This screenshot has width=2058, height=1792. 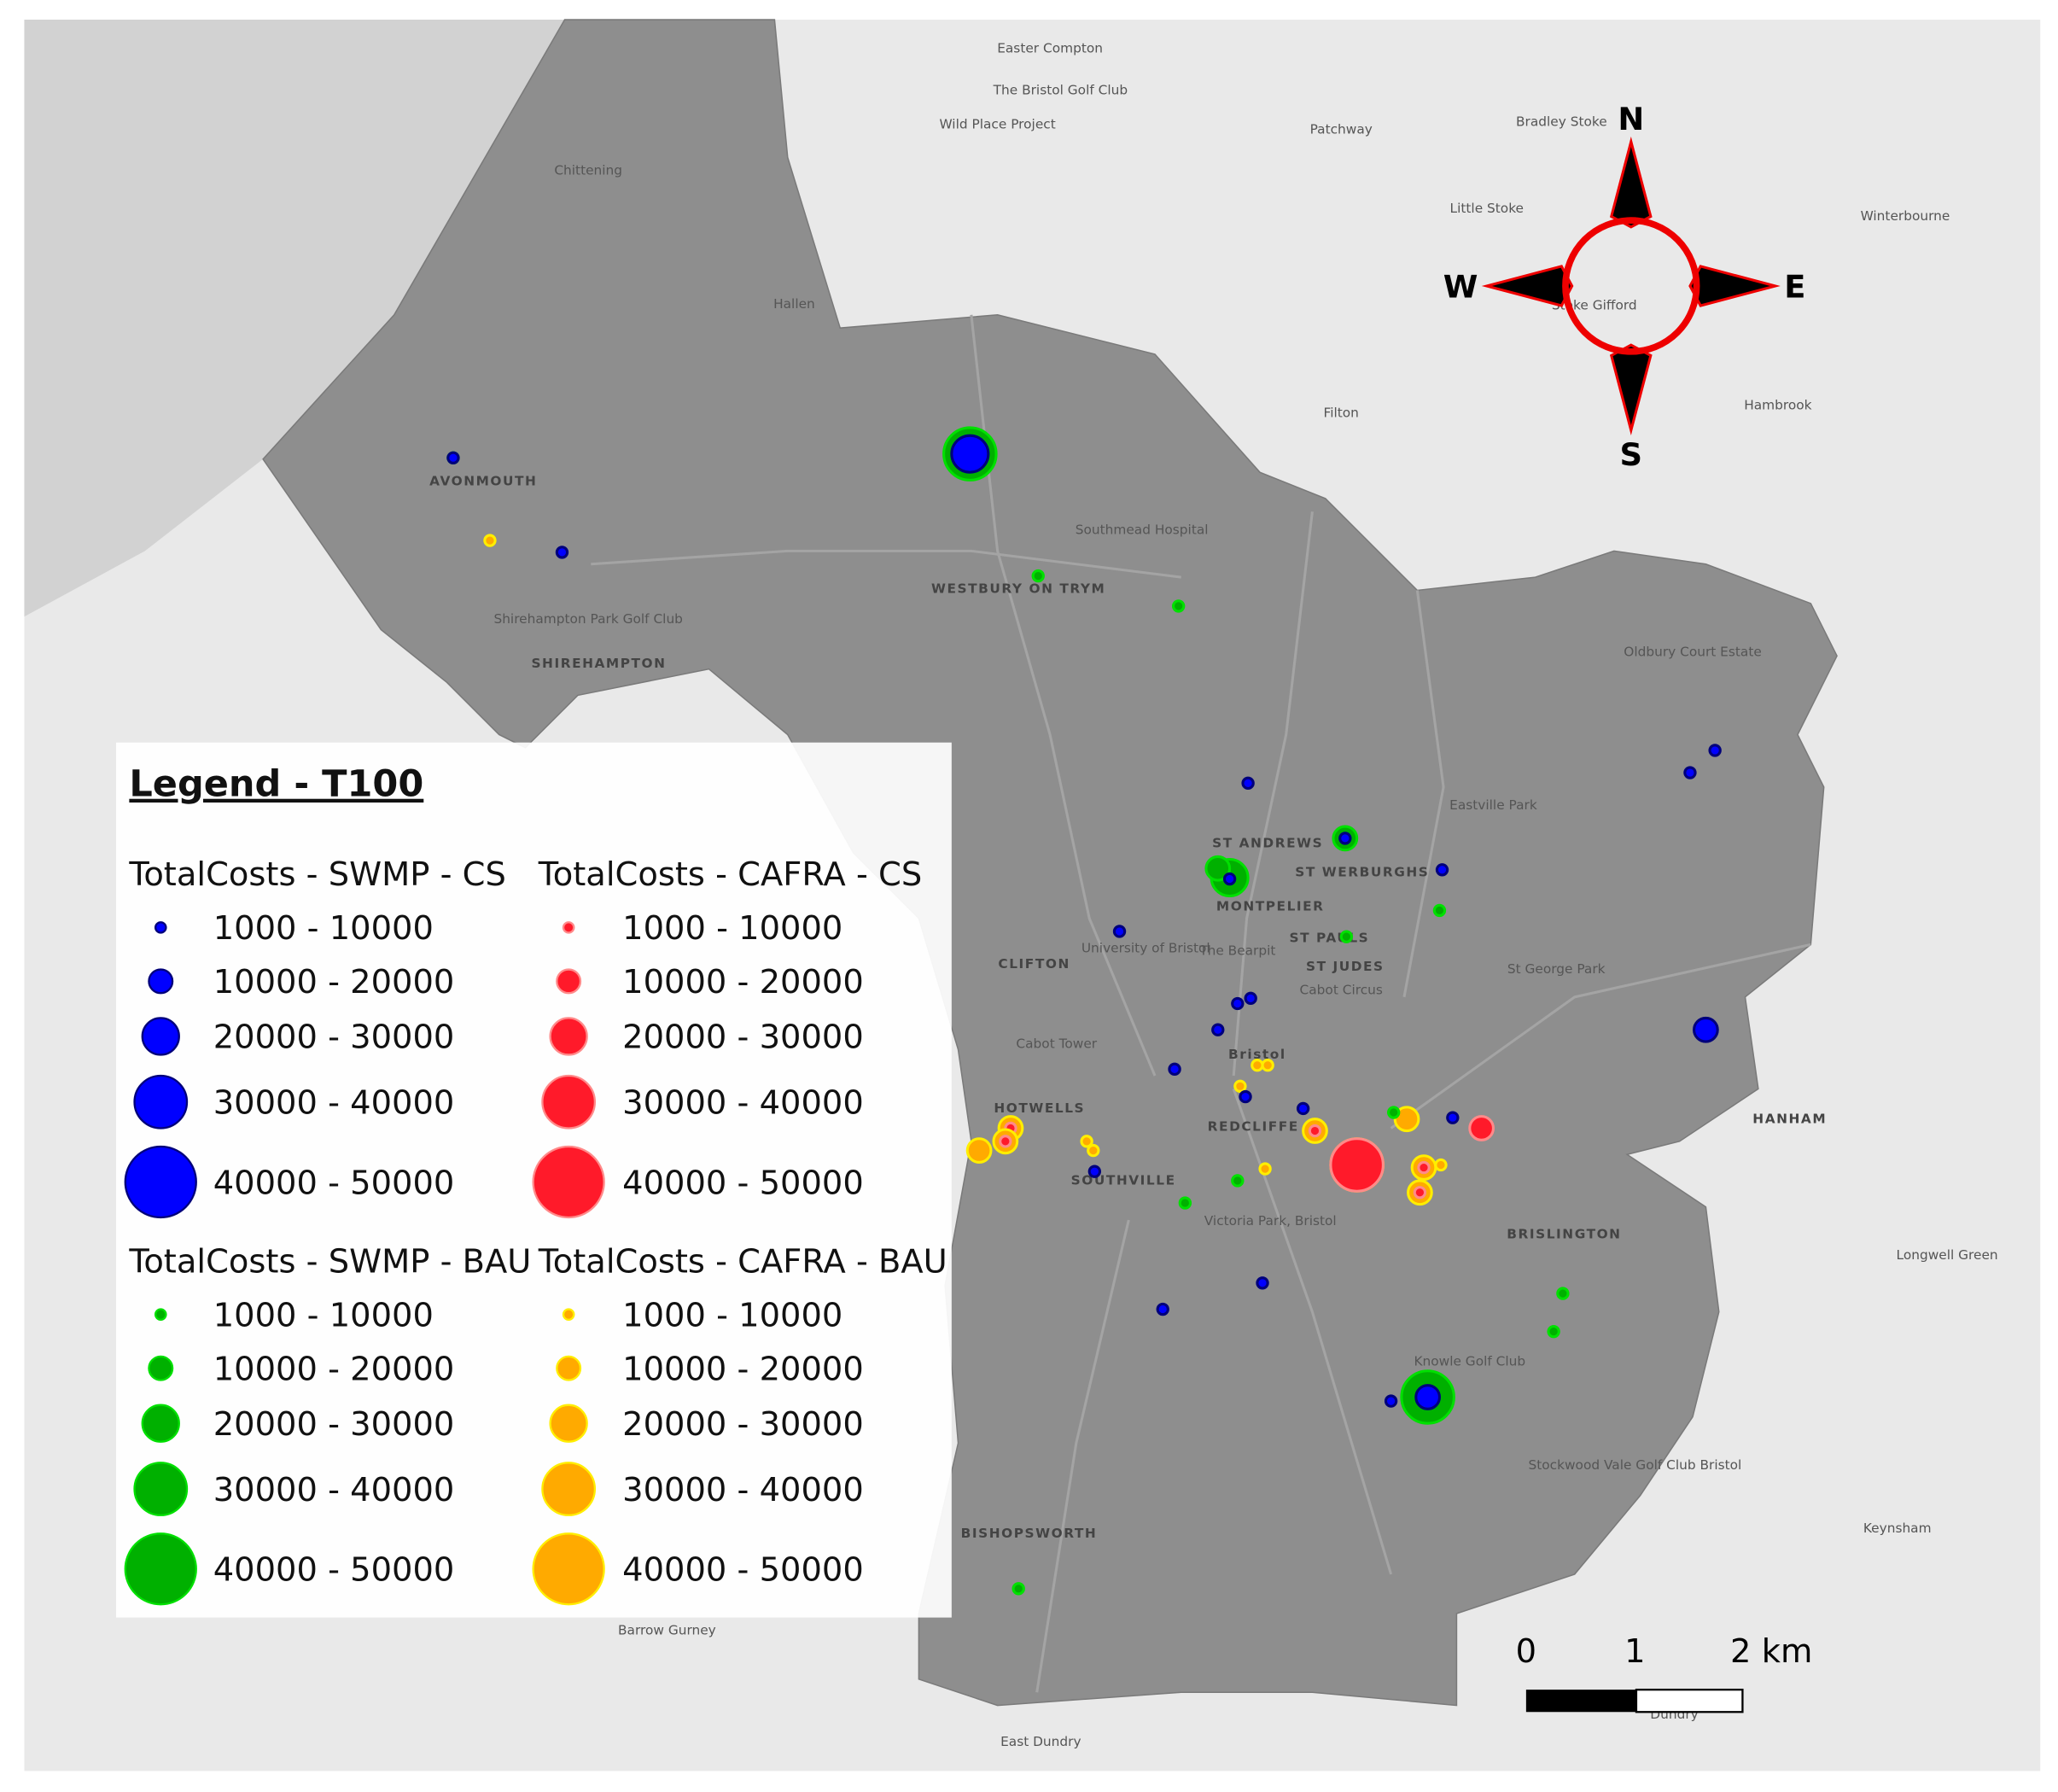 I want to click on place-label: Southmead Hospital, so click(x=1142, y=529).